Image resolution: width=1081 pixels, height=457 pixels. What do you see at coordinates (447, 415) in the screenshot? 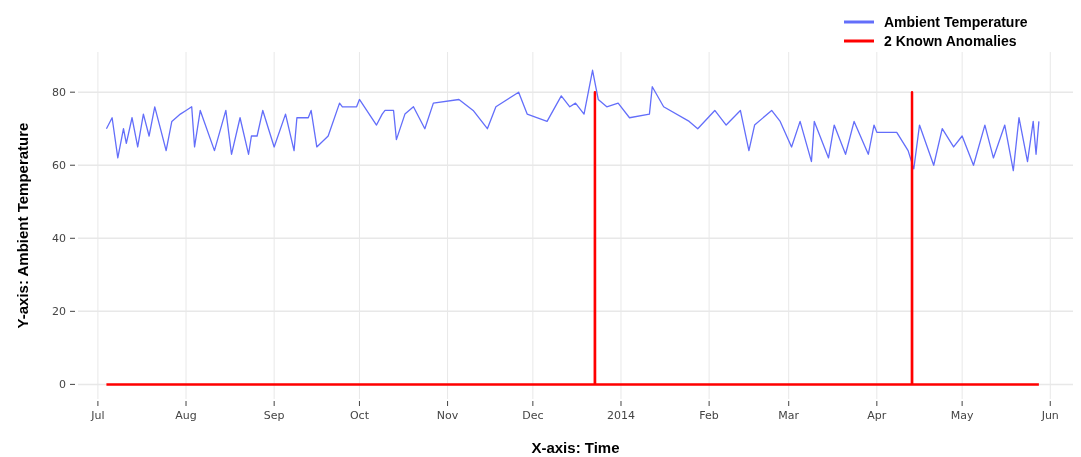
I see `x-tick-label: Nov` at bounding box center [447, 415].